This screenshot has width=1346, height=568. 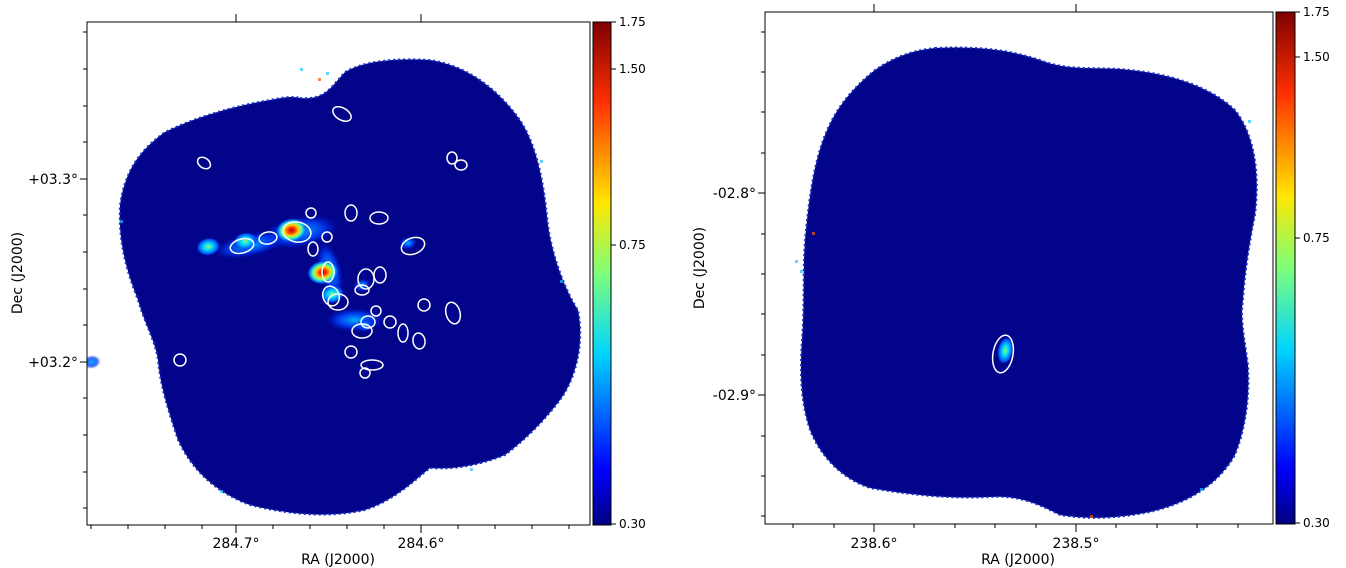 I want to click on source-ellipses-left, so click(x=320, y=242).